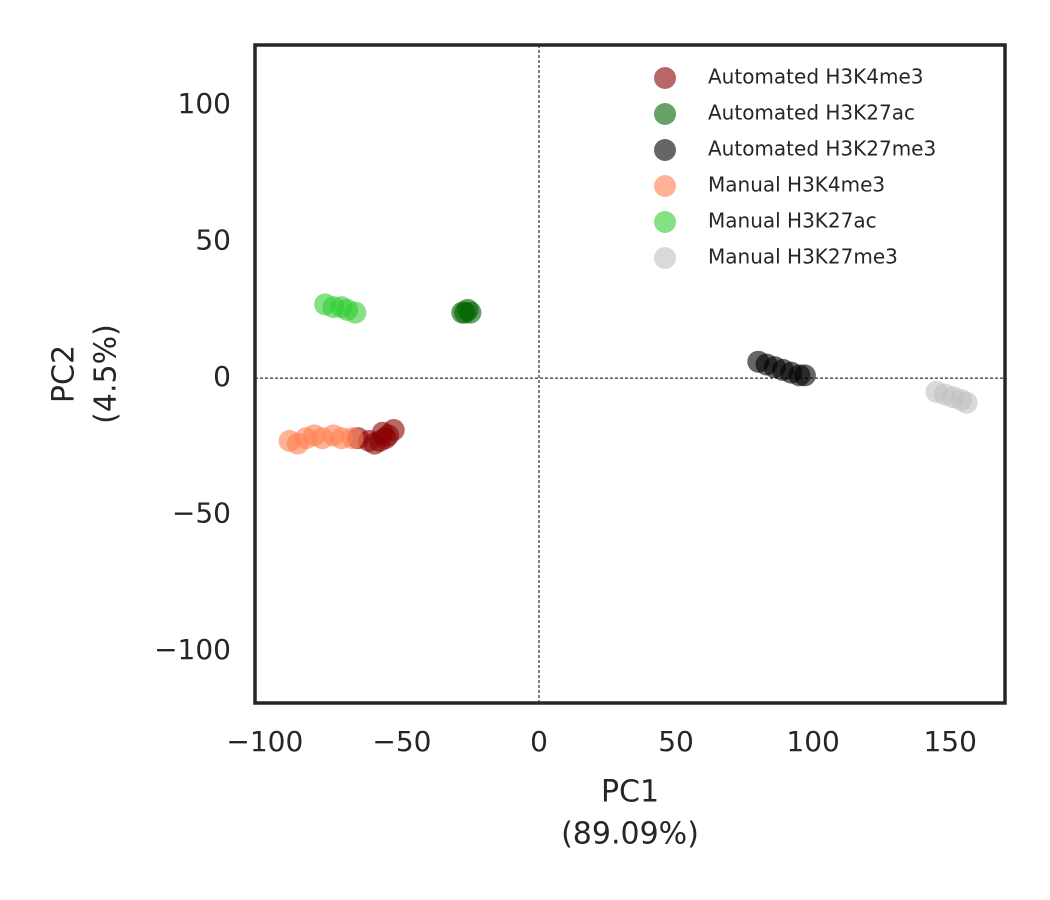 The width and height of the screenshot is (1050, 900). I want to click on y-tick-label: 100, so click(204, 103).